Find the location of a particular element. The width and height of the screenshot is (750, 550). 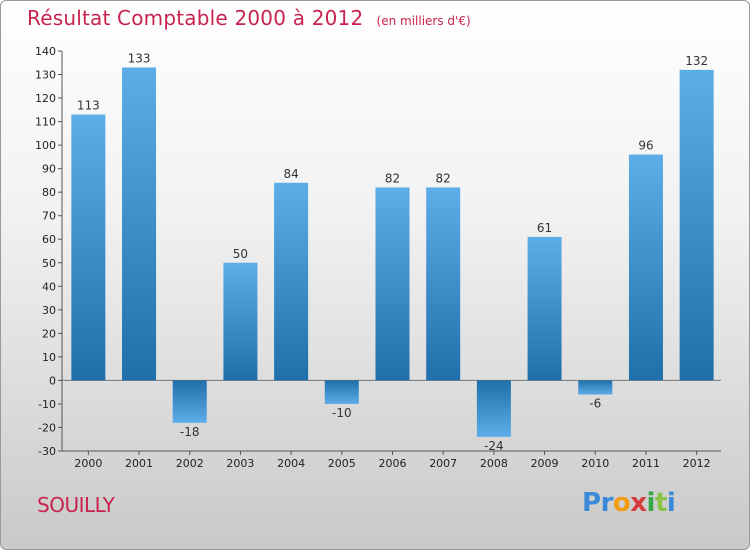

y-tick-label: 30 is located at coordinates (49, 310).